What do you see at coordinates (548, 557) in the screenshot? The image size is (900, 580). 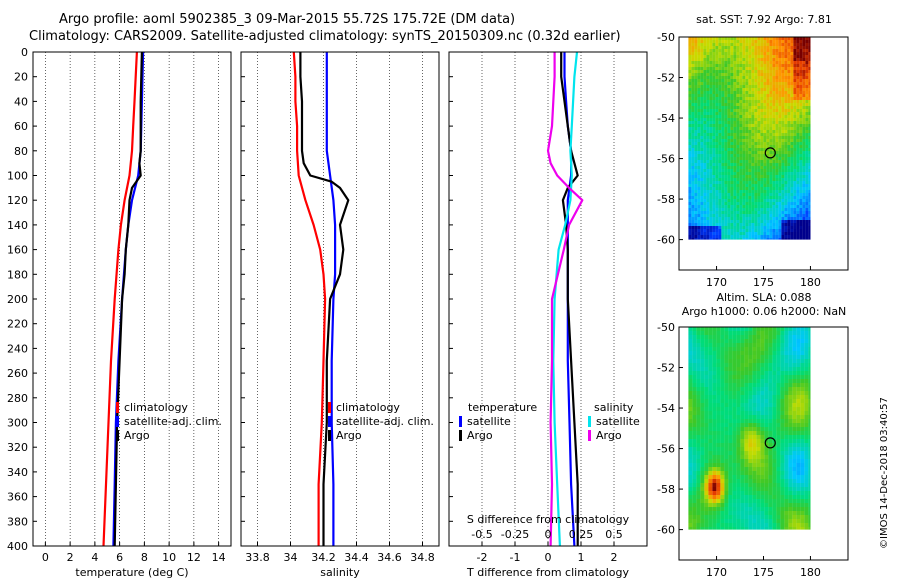 I see `x-tick-label: 0` at bounding box center [548, 557].